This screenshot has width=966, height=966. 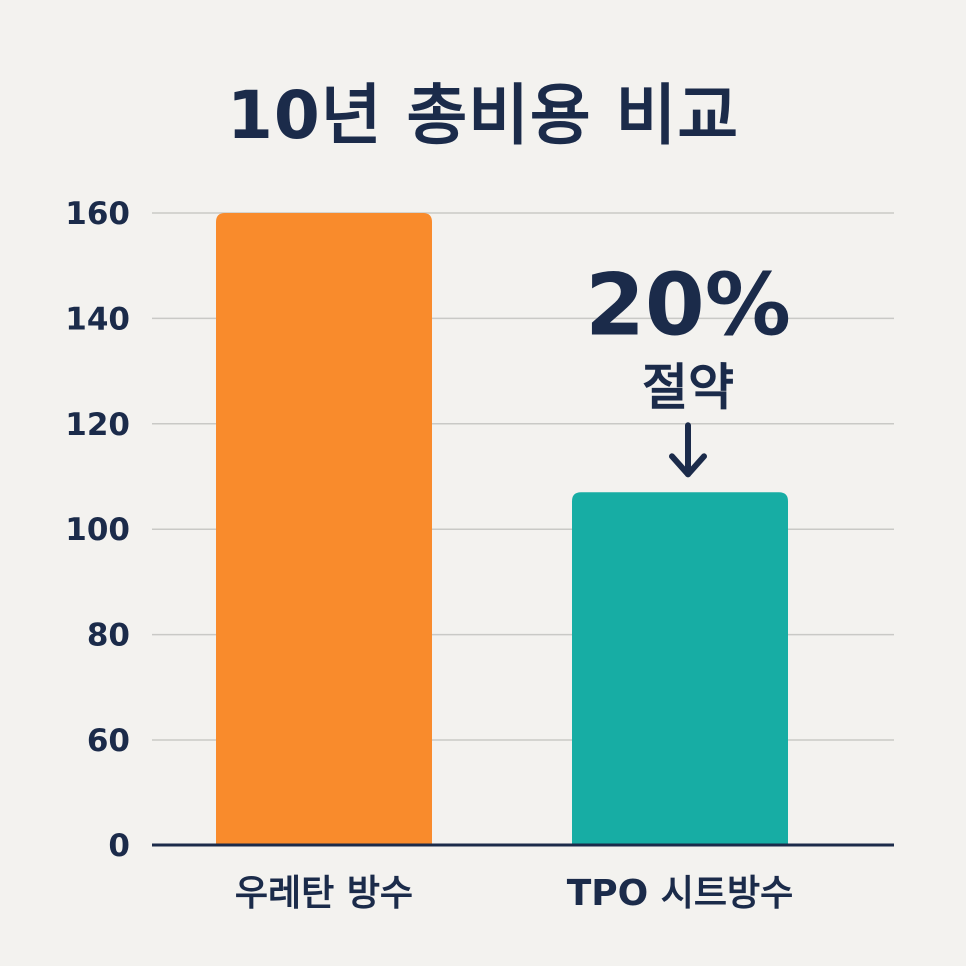 What do you see at coordinates (483, 115) in the screenshot?
I see `chart-title: 10년 총비용 비교` at bounding box center [483, 115].